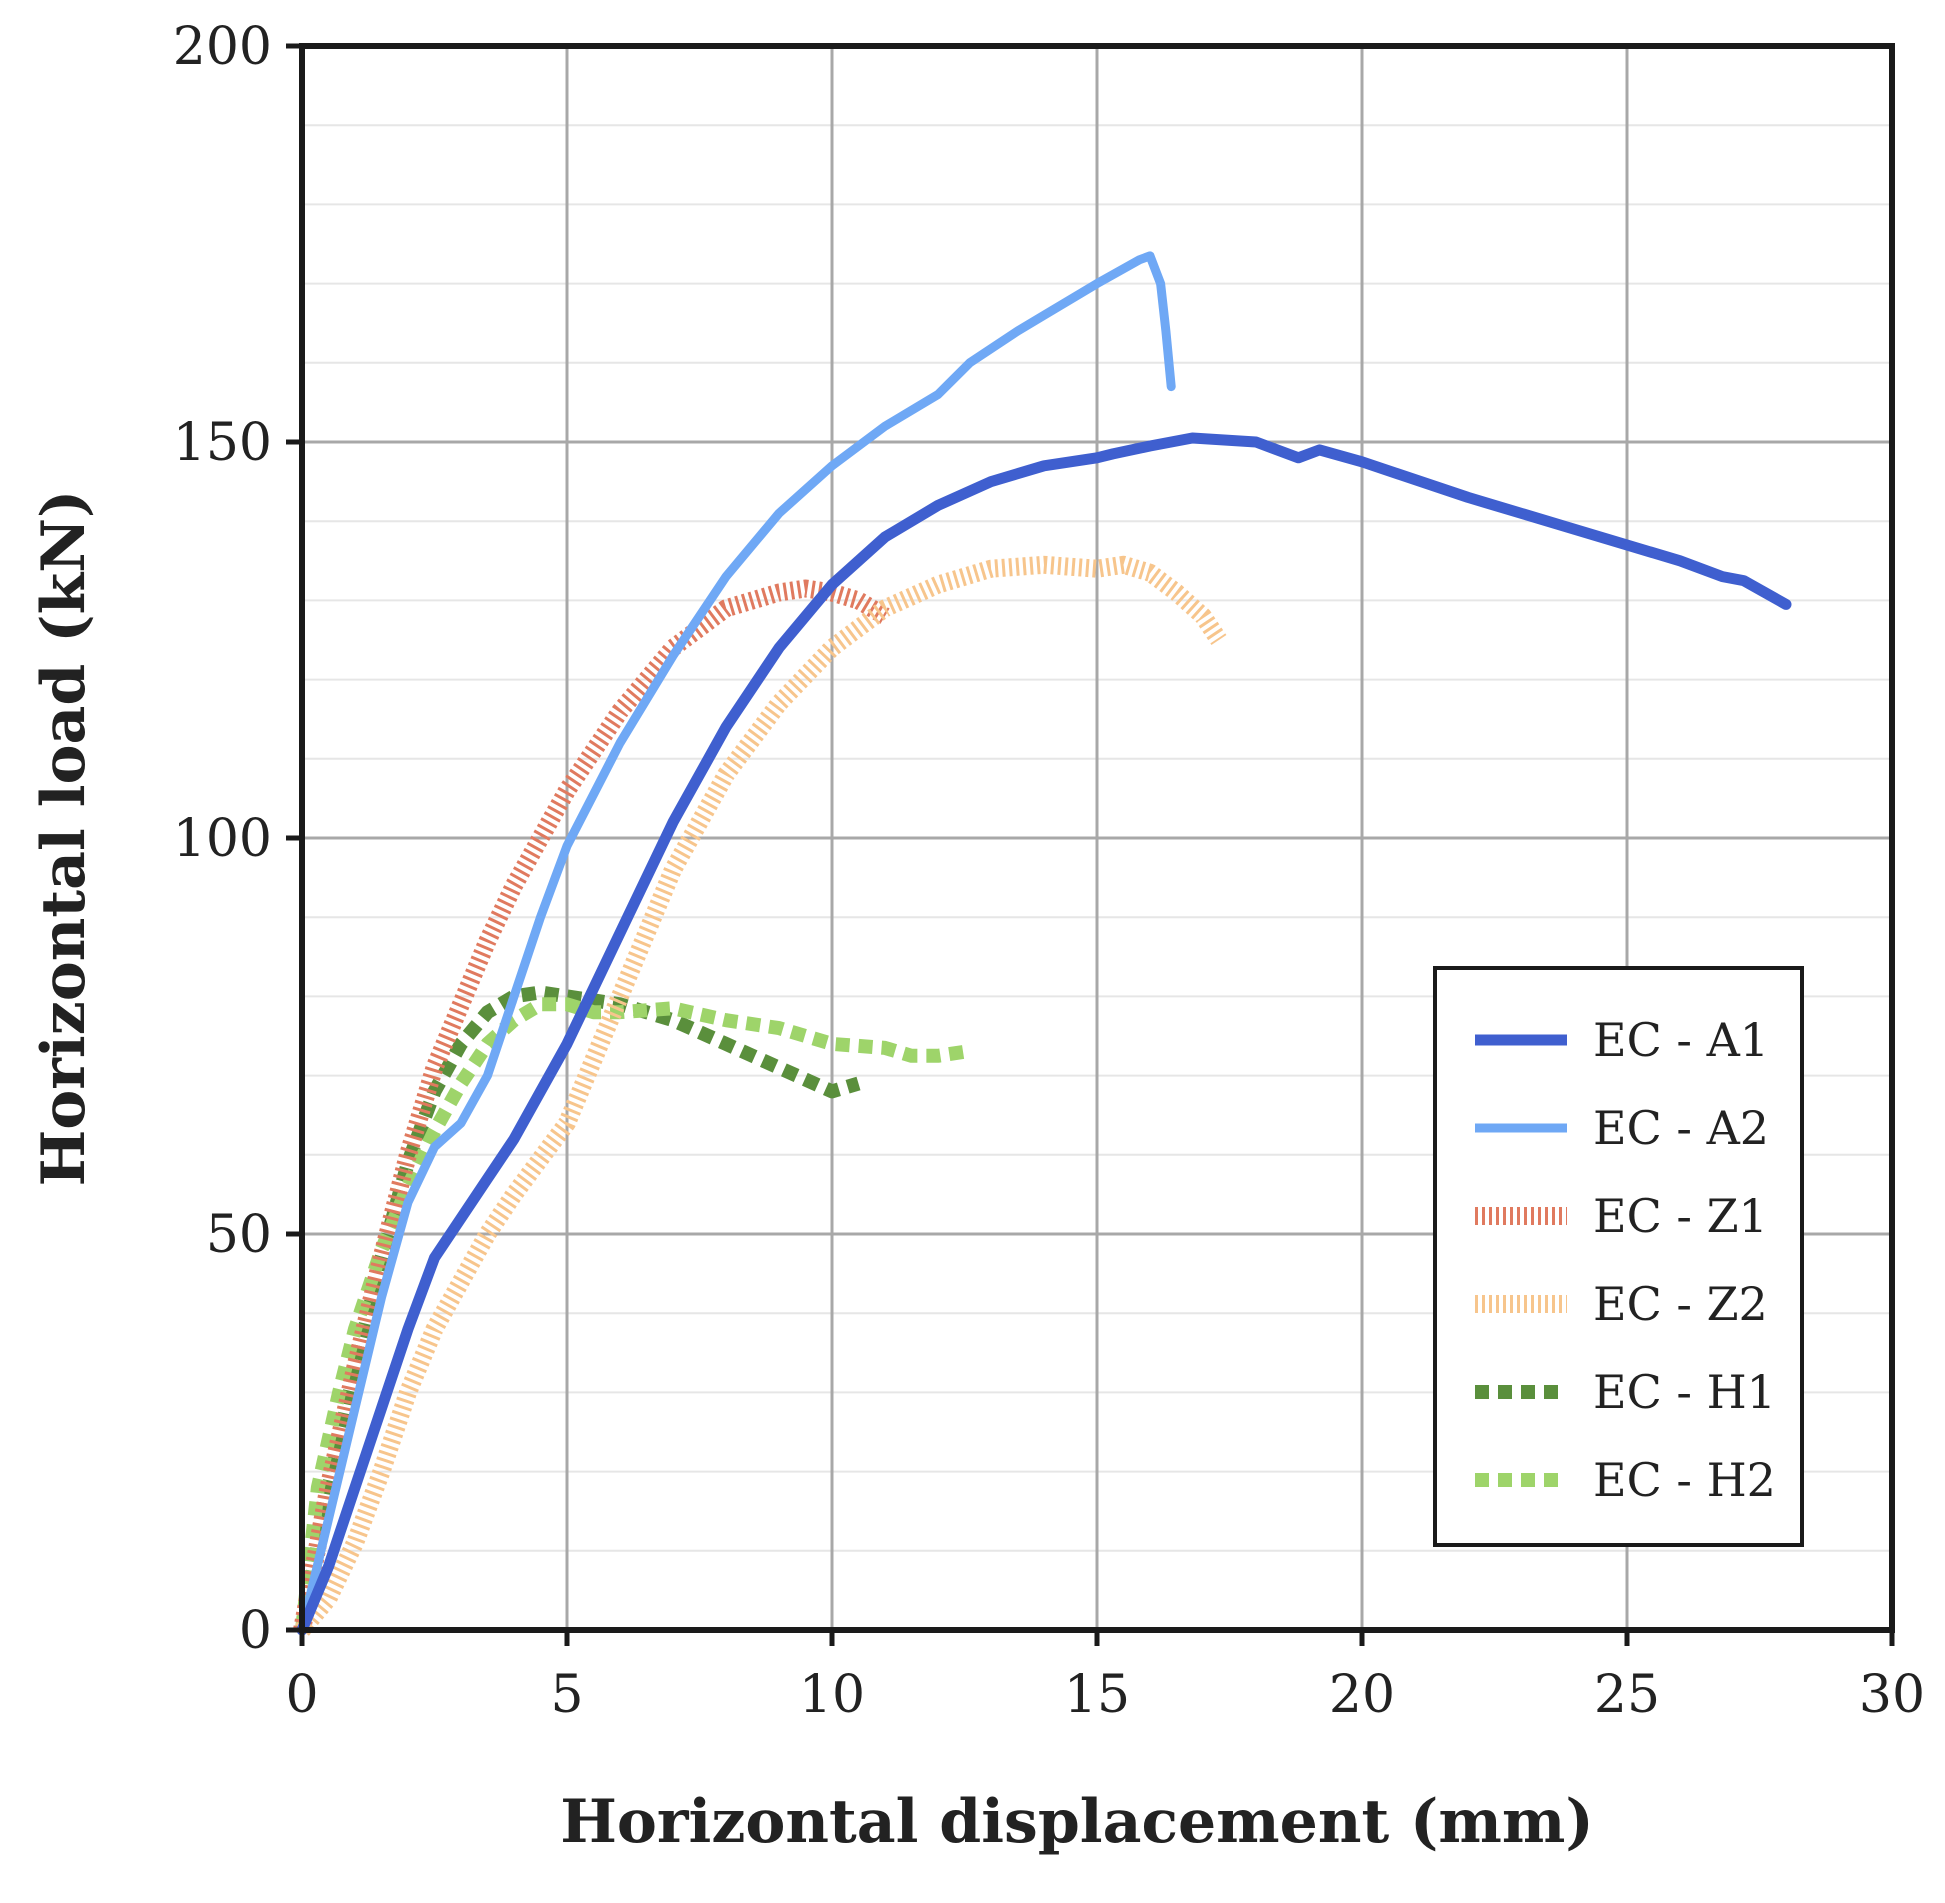  I want to click on y-tick-label: 100, so click(222, 839).